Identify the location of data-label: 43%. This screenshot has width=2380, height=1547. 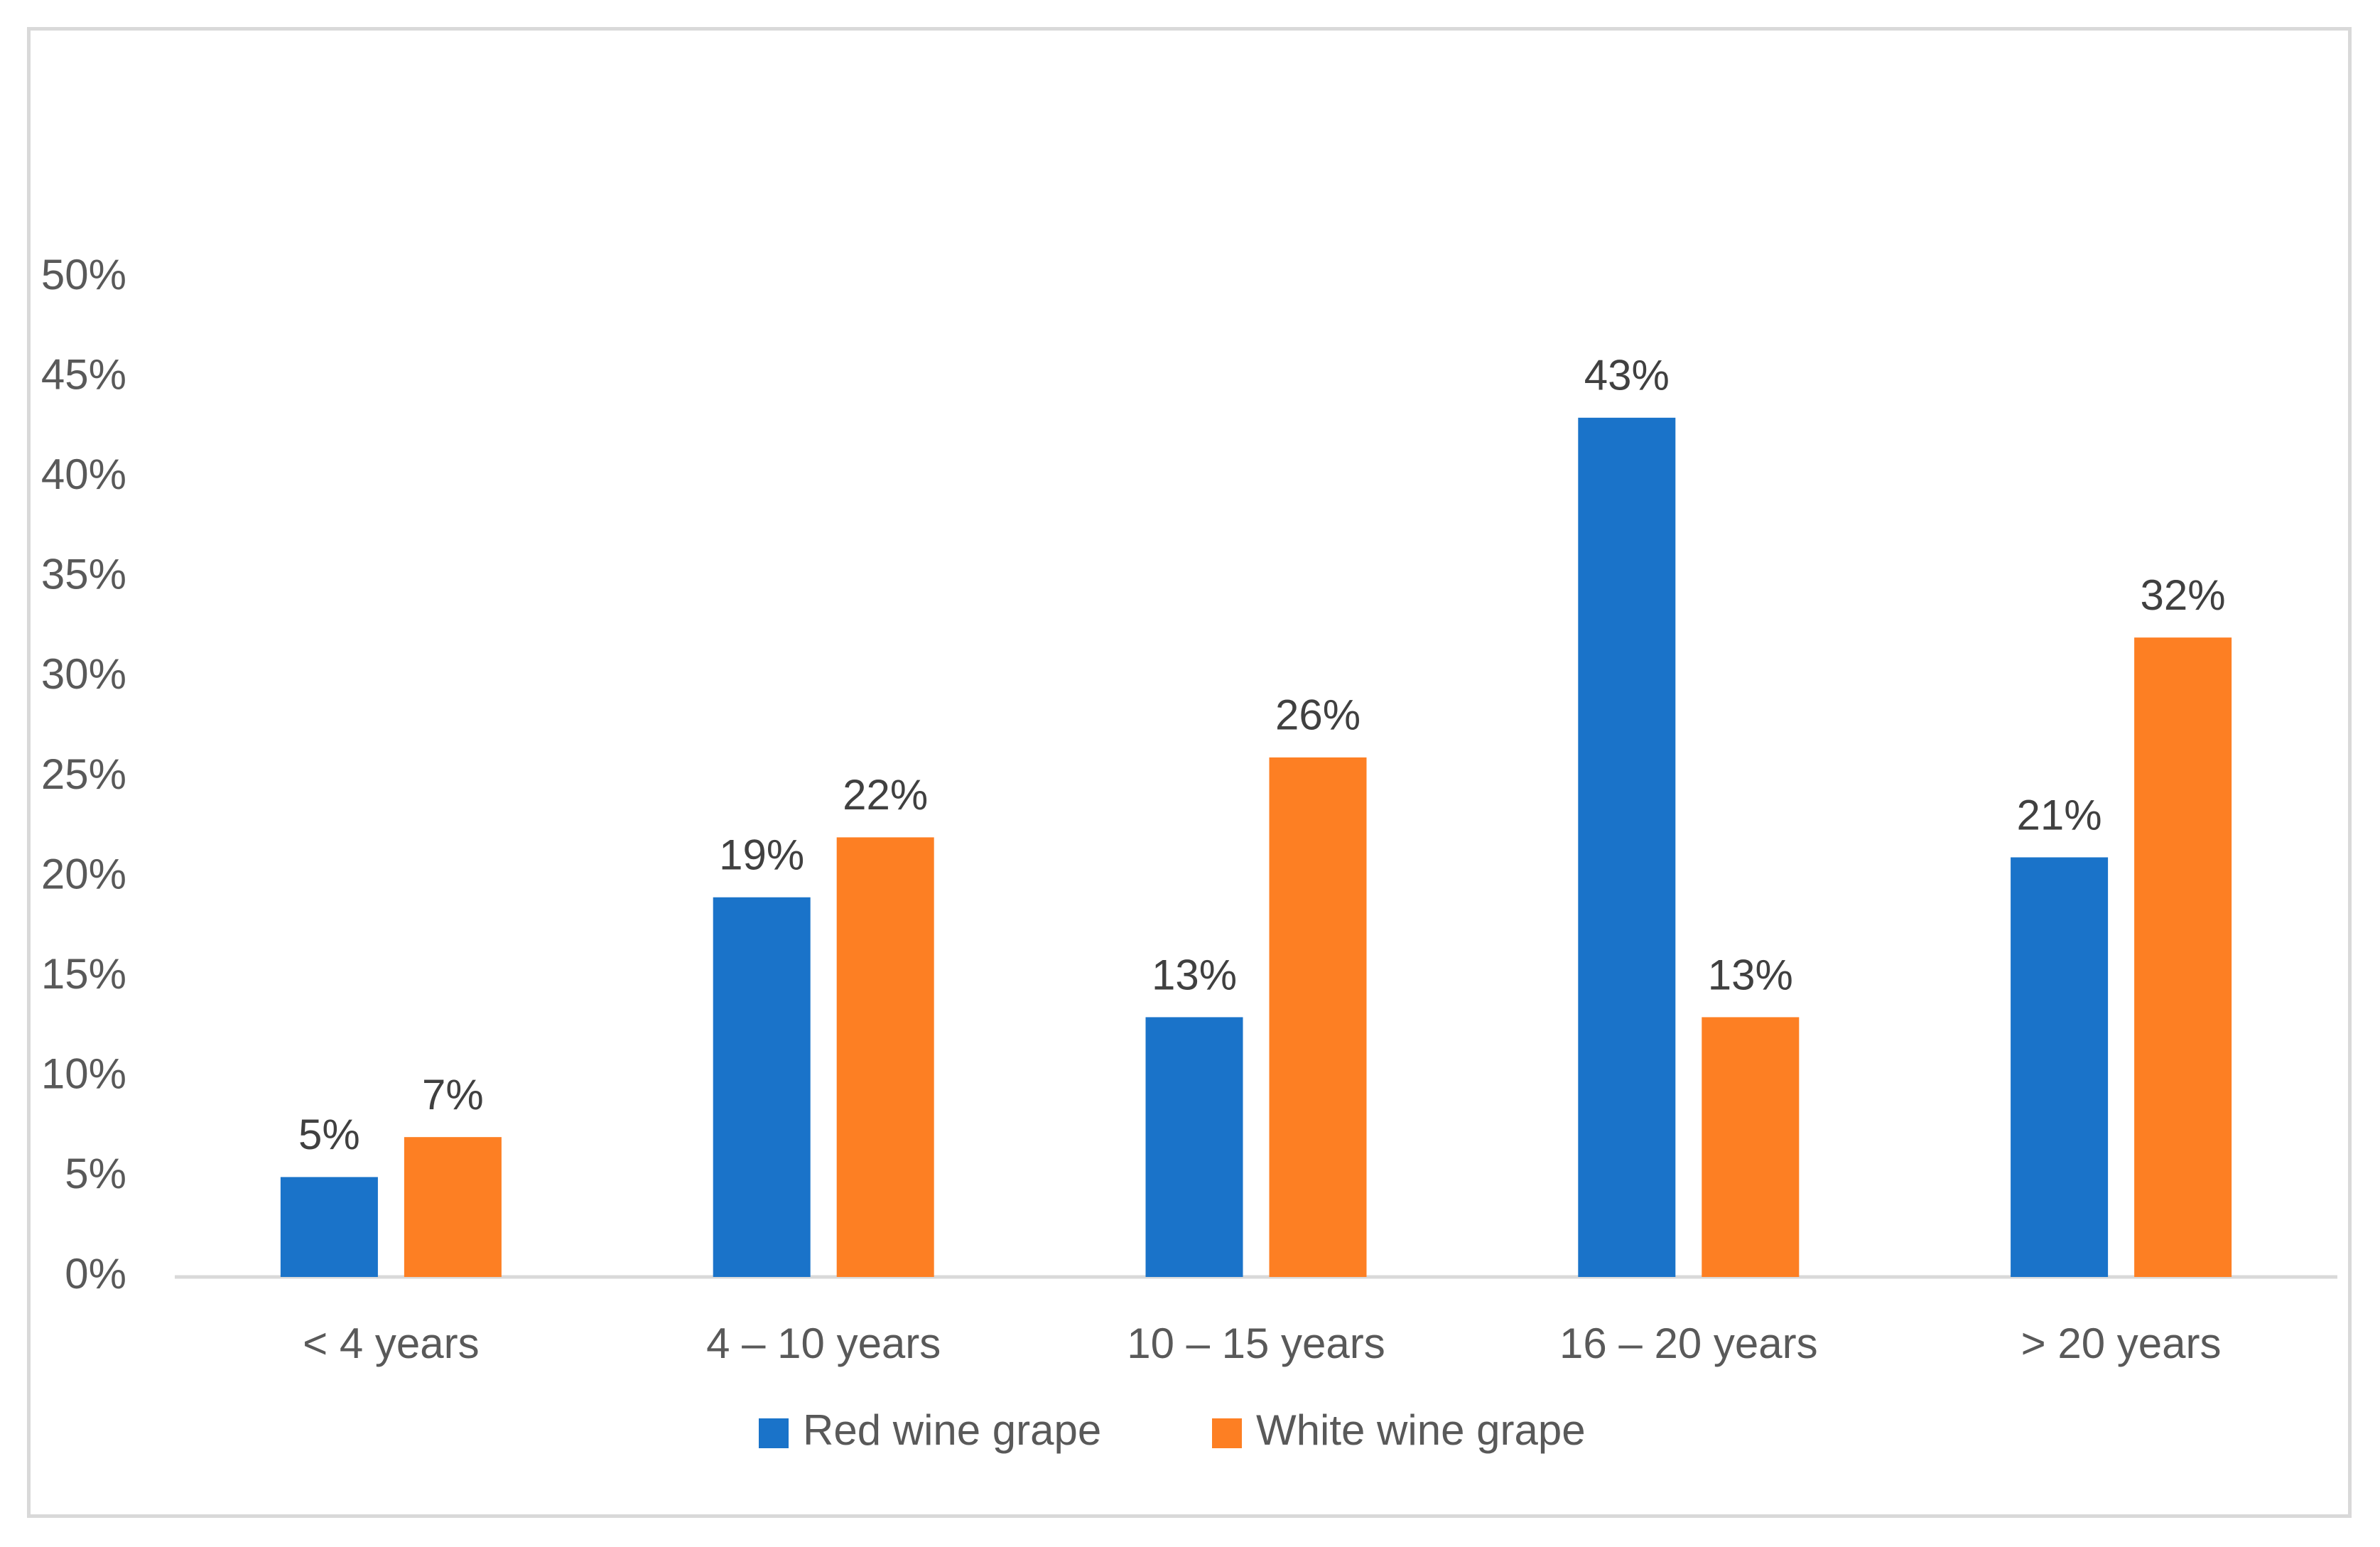
(1627, 375).